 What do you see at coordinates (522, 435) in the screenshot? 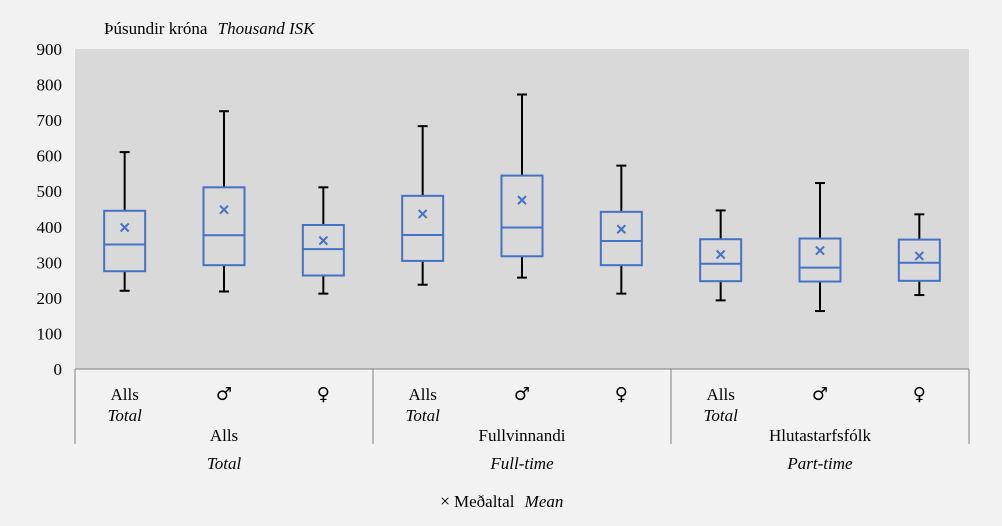
I see `group-label: Fullvinnandi` at bounding box center [522, 435].